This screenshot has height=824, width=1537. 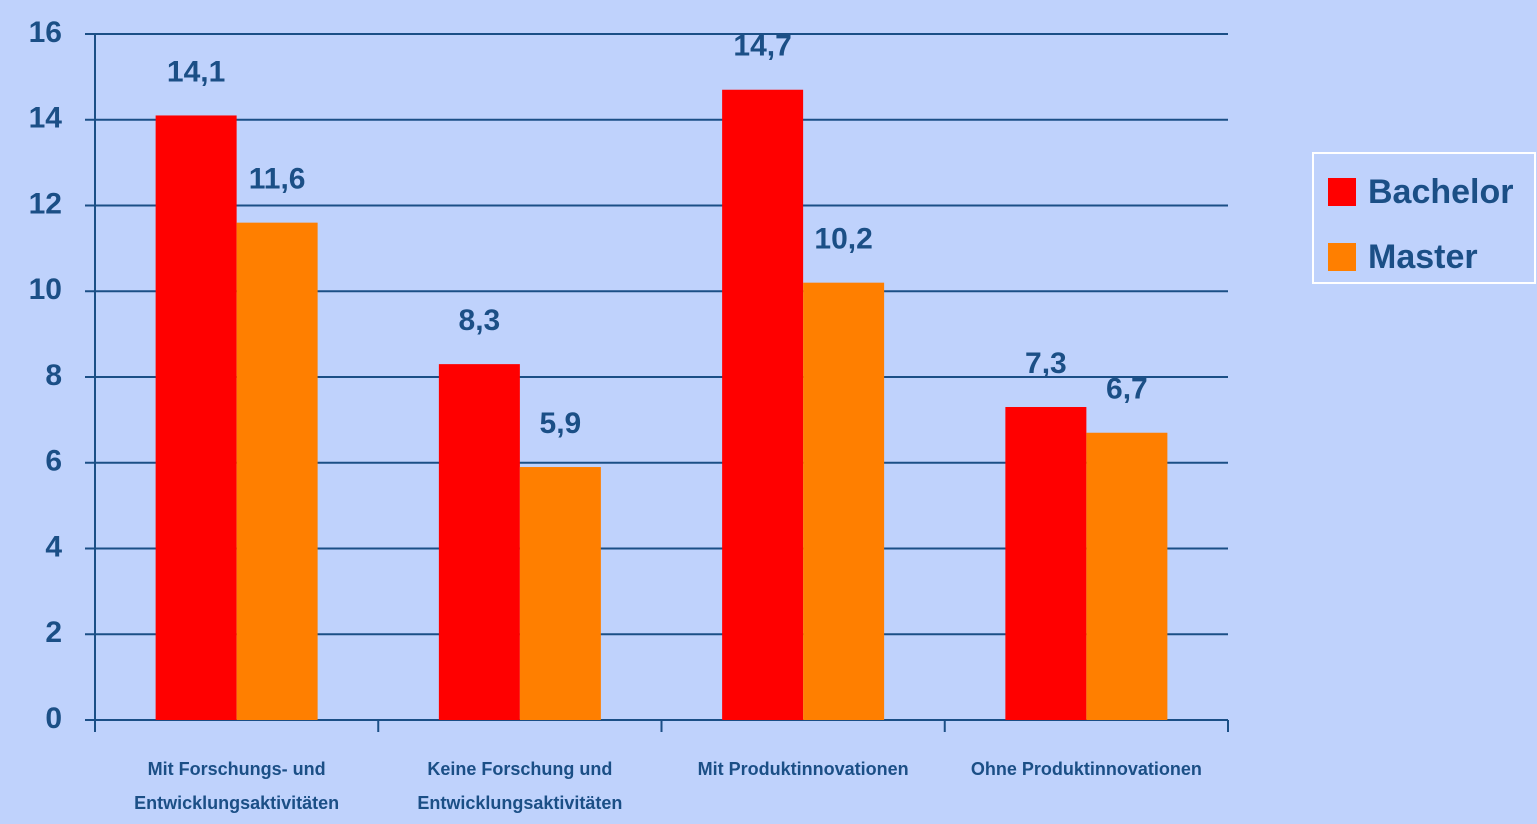 What do you see at coordinates (1441, 192) in the screenshot?
I see `legend-label: Bachelor` at bounding box center [1441, 192].